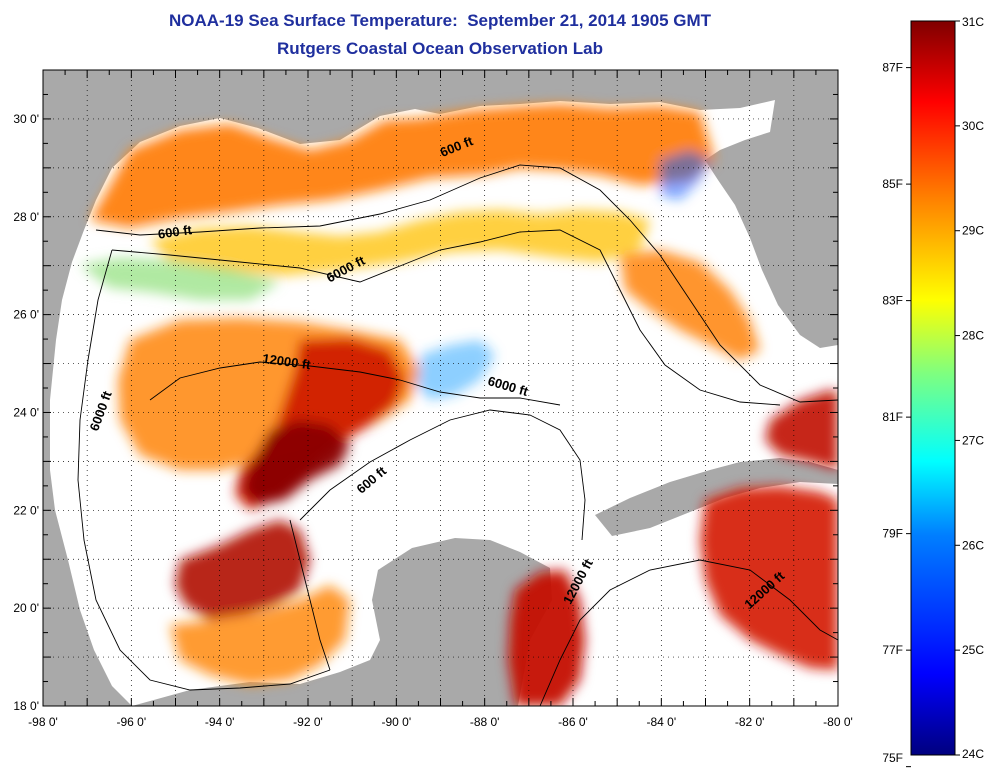  I want to click on colorbar-label-fahrenheit: 83F, so click(892, 301).